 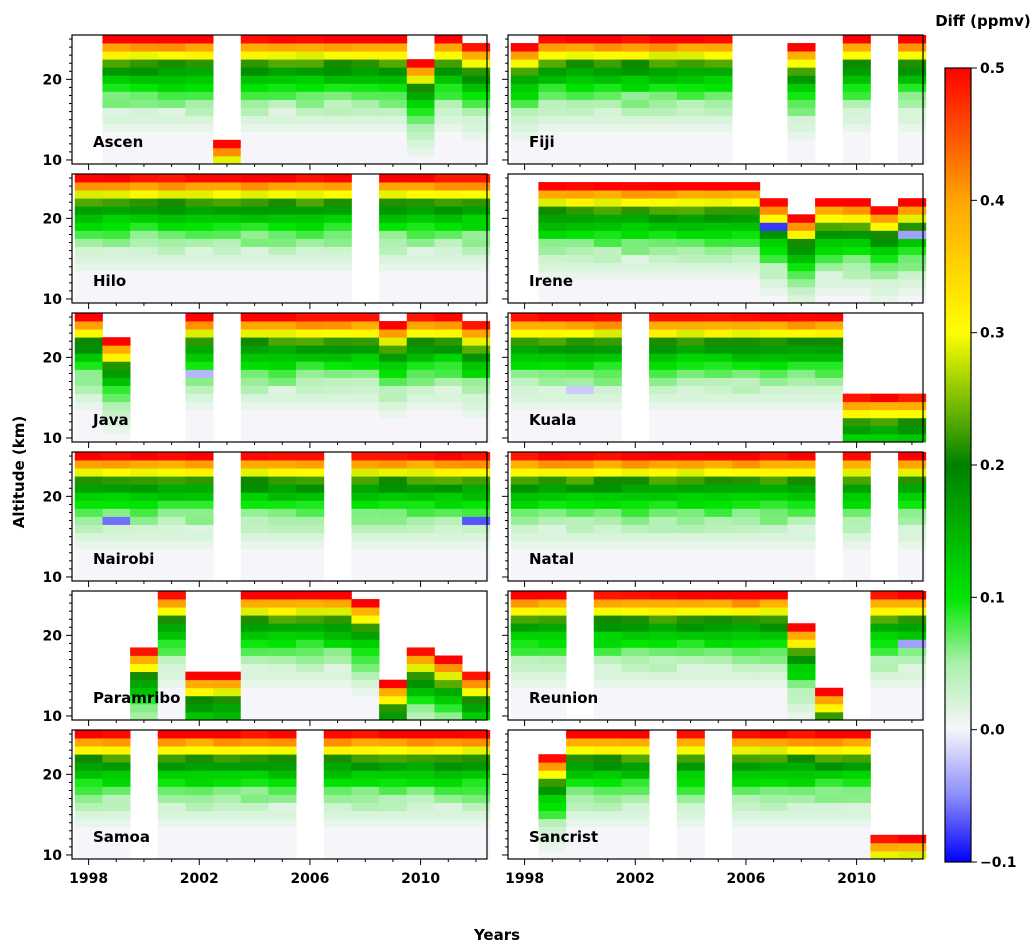 I want to click on panel-frame, so click(x=279, y=238).